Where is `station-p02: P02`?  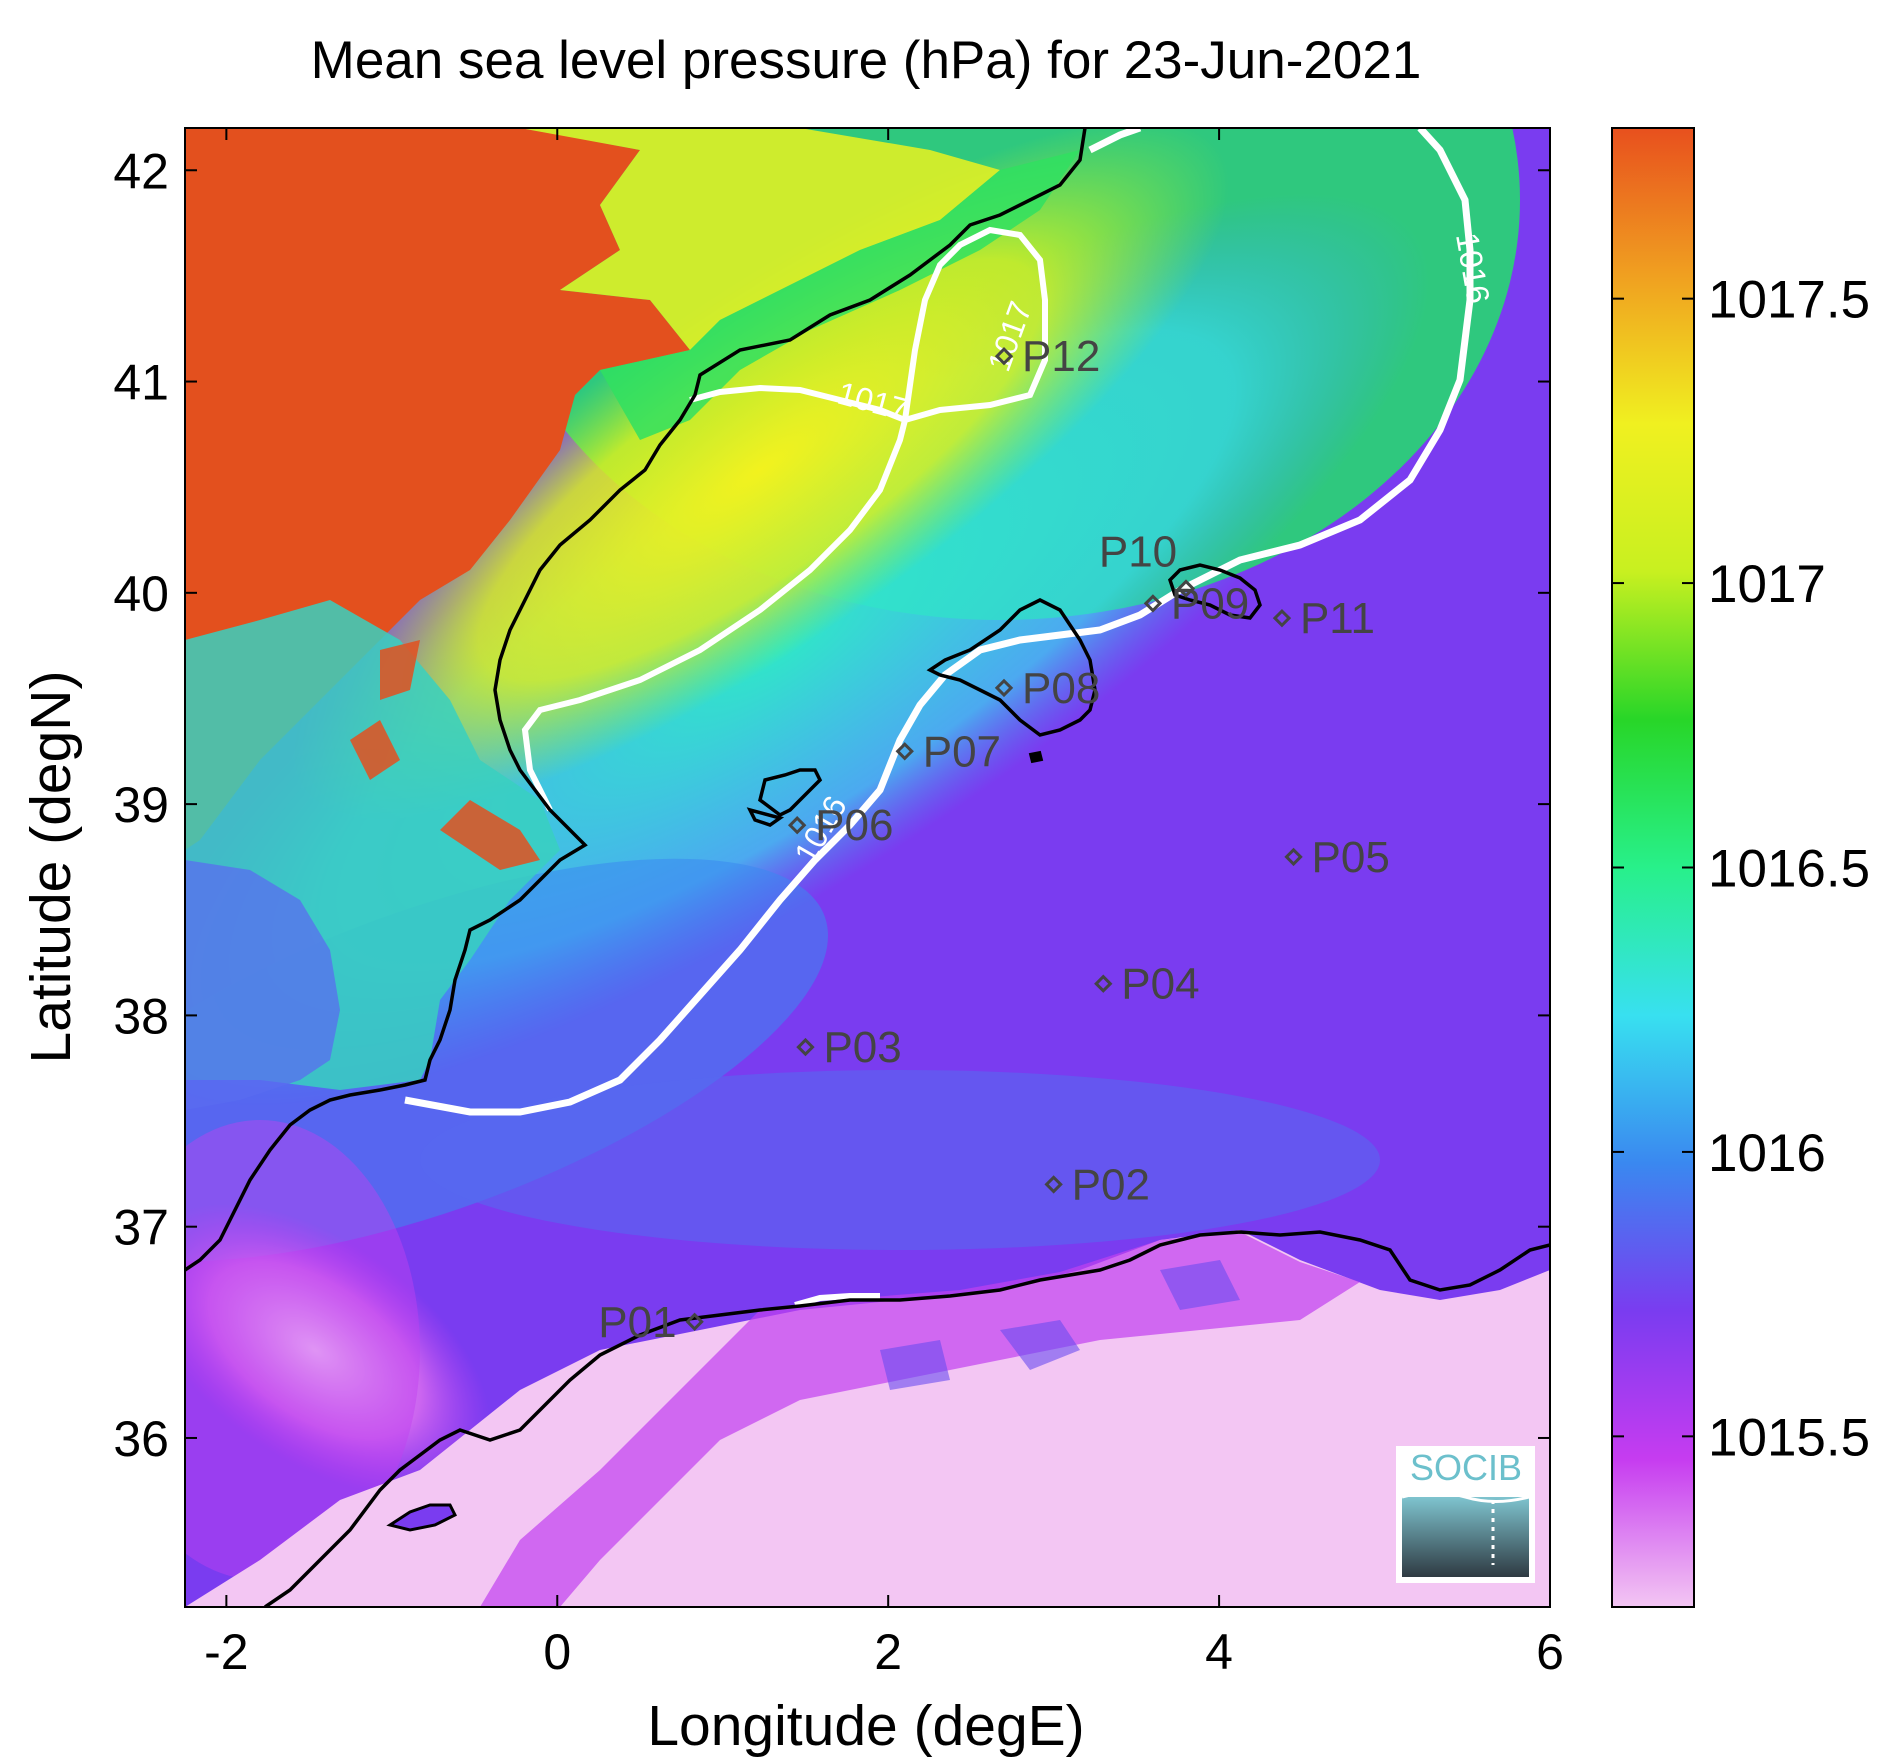
station-p02: P02 is located at coordinates (1097, 1184).